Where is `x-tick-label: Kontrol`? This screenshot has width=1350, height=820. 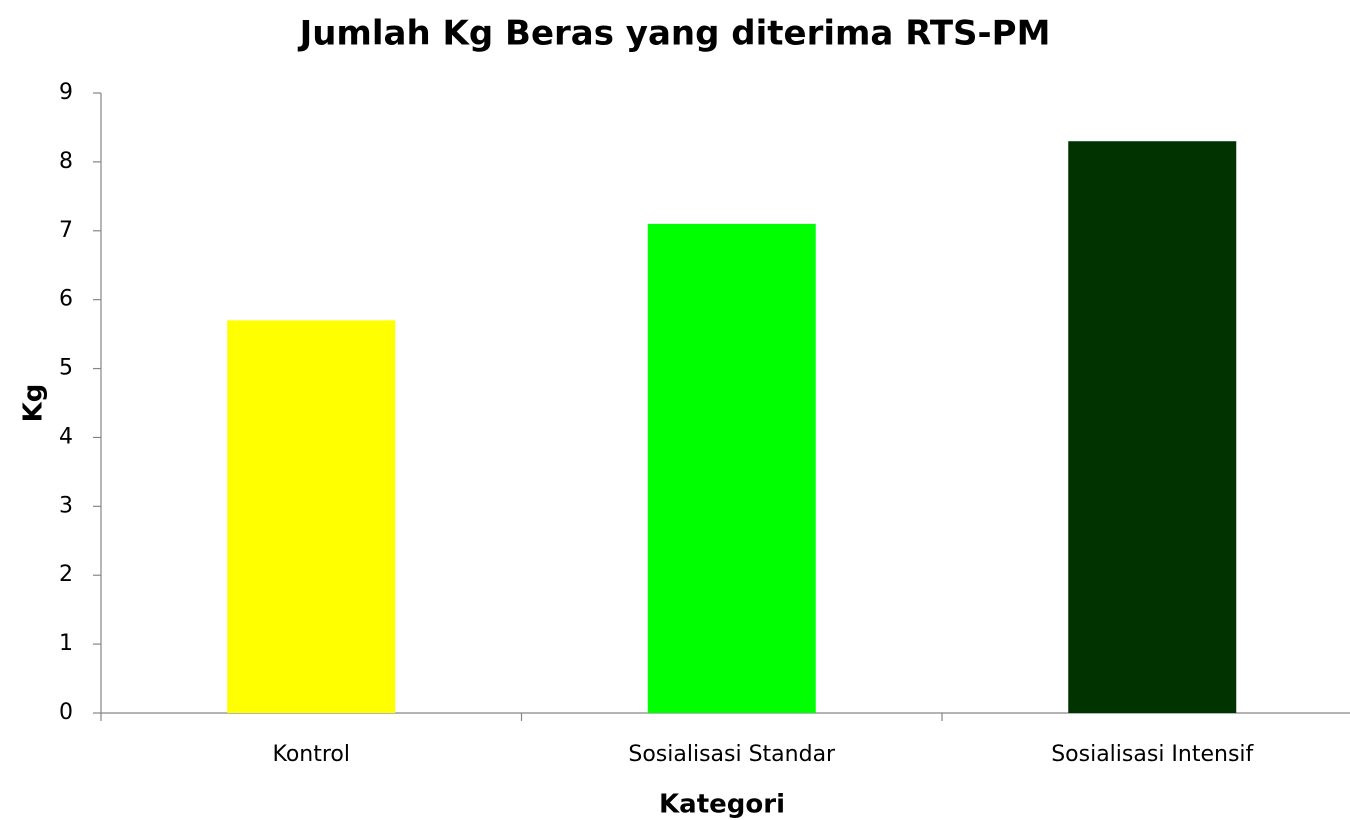
x-tick-label: Kontrol is located at coordinates (312, 754).